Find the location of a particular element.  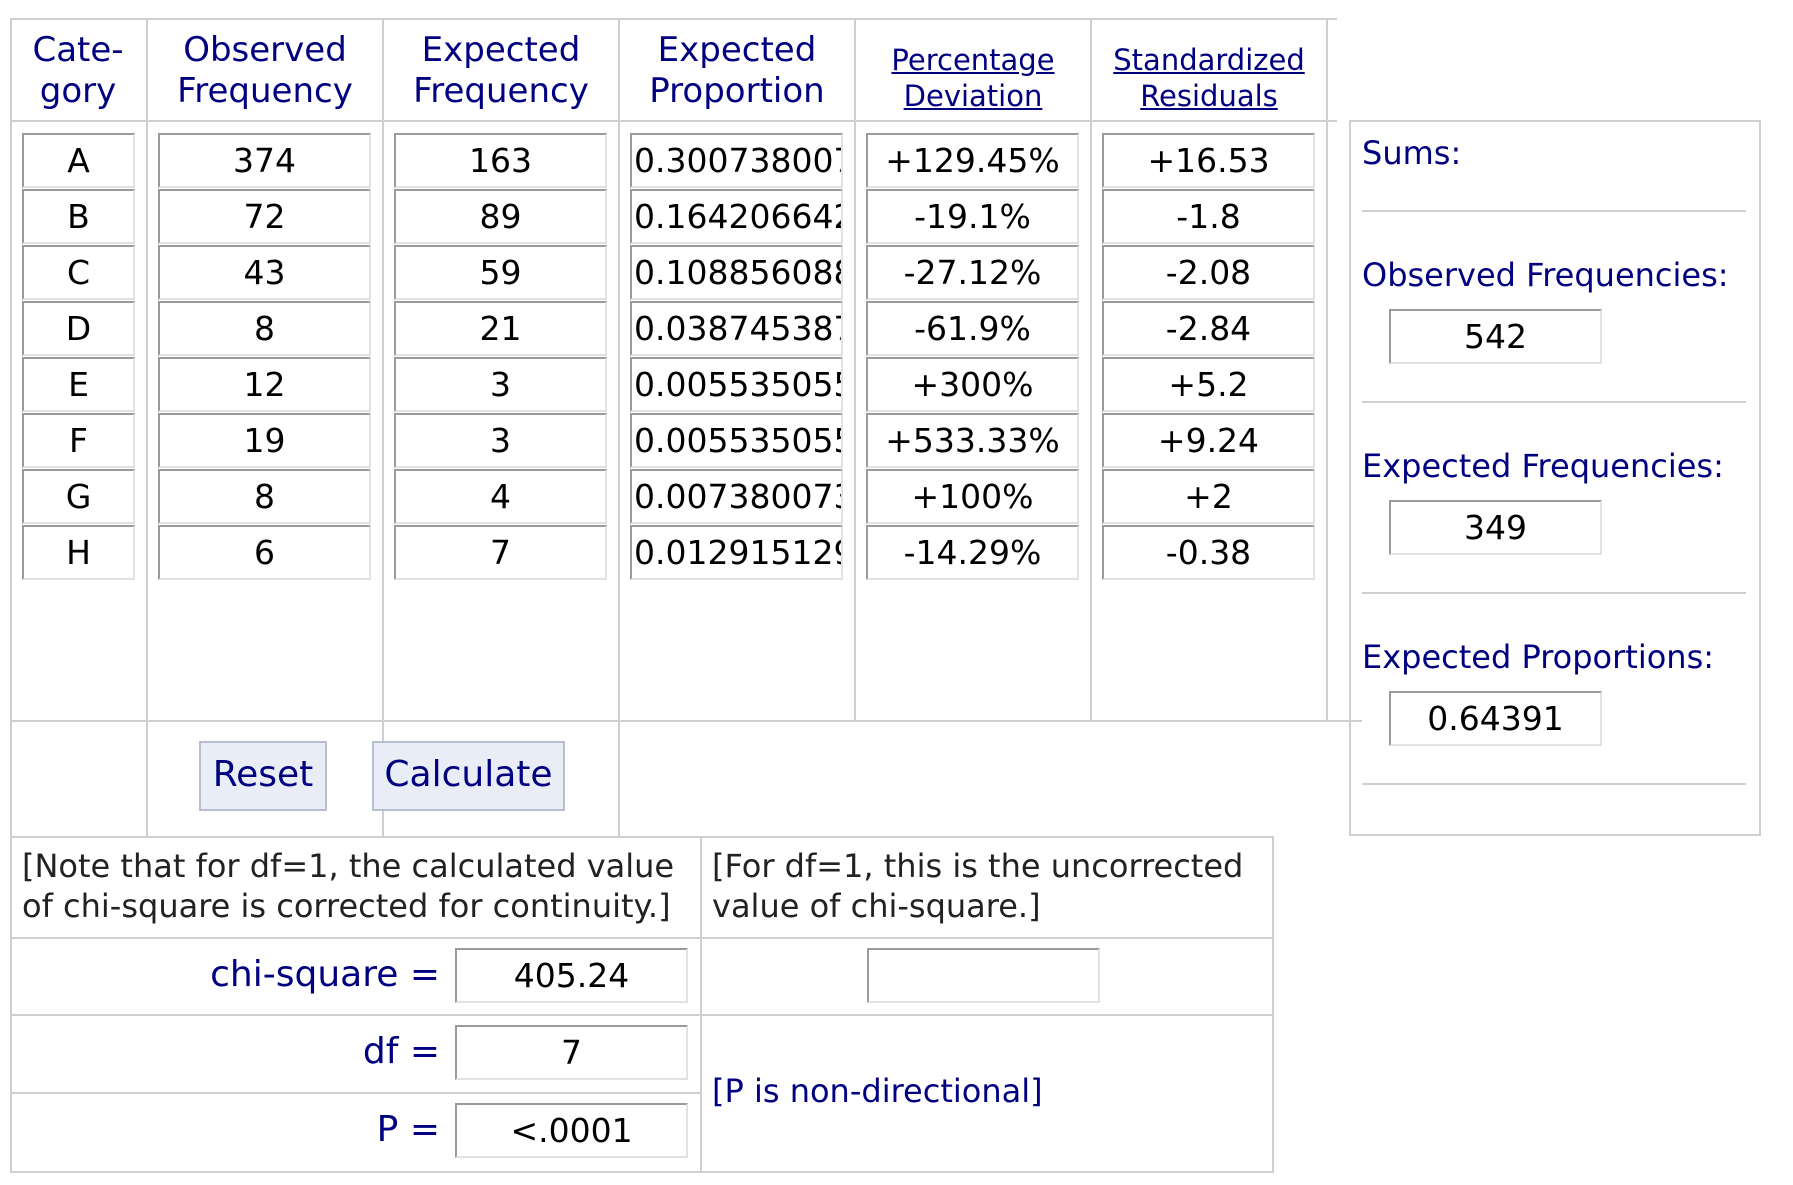

category-field: F is located at coordinates (78, 440).